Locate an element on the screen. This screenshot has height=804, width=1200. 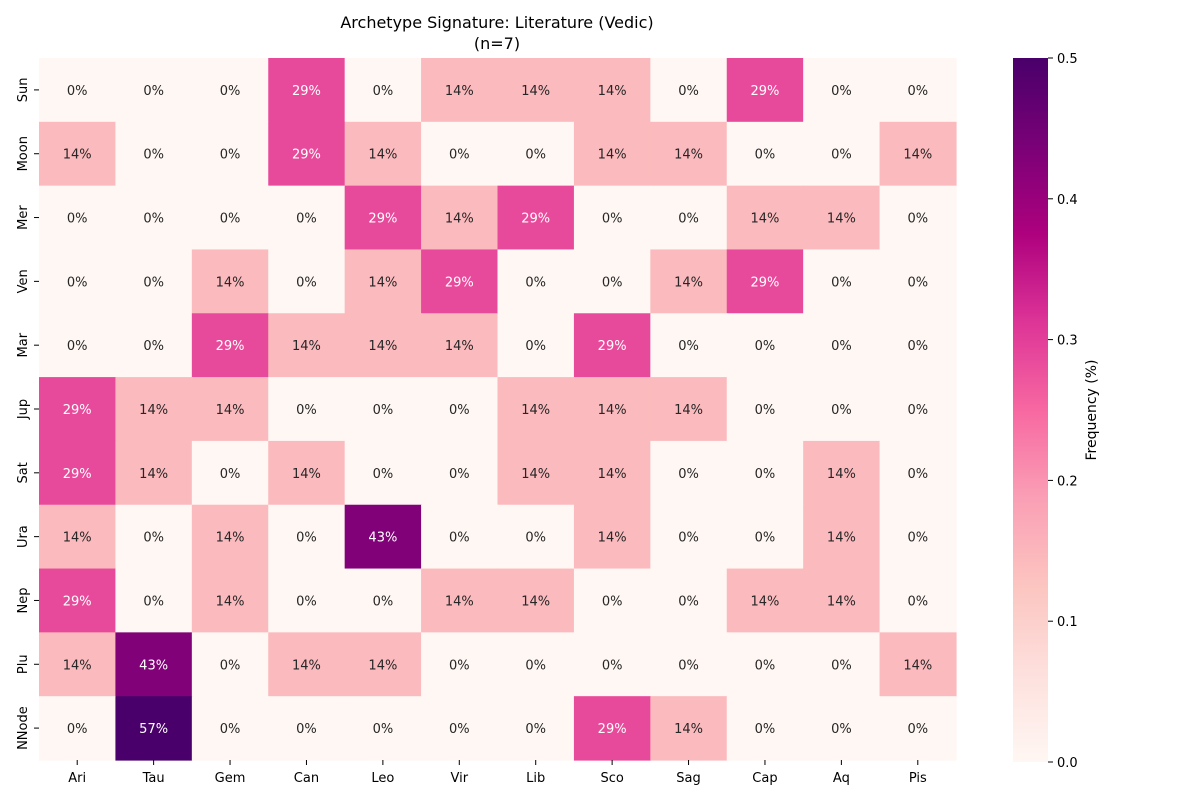
y-tick-label: Sat is located at coordinates (23, 472).